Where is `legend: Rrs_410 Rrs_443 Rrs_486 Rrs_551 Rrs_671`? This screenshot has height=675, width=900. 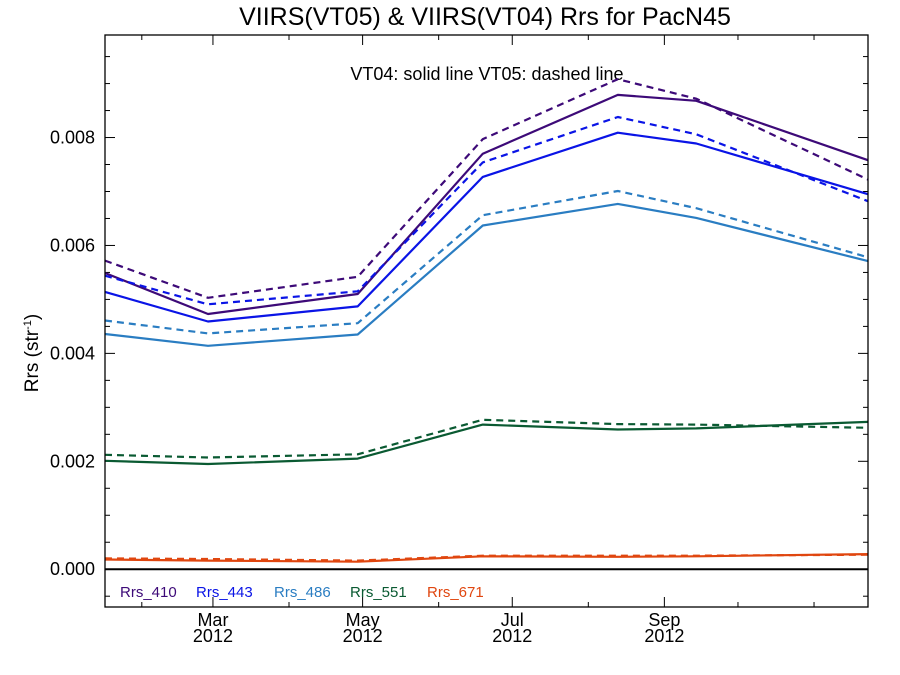
legend: Rrs_410 Rrs_443 Rrs_486 Rrs_551 Rrs_671 is located at coordinates (302, 592).